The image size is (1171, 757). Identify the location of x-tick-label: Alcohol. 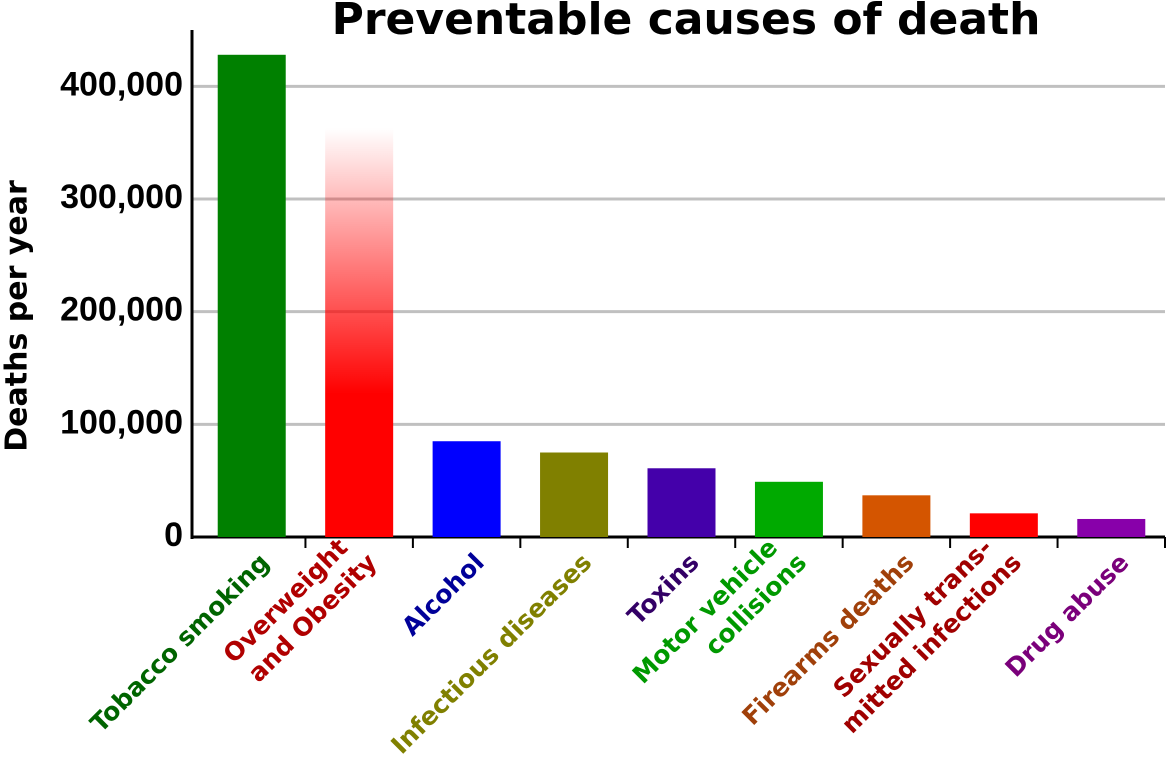
(443, 595).